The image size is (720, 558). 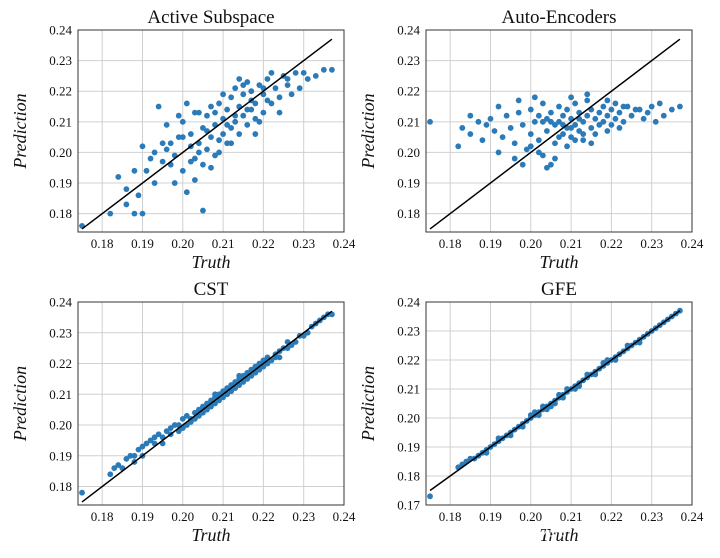 I want to click on x-tick-label: 0.22, so click(x=611, y=243).